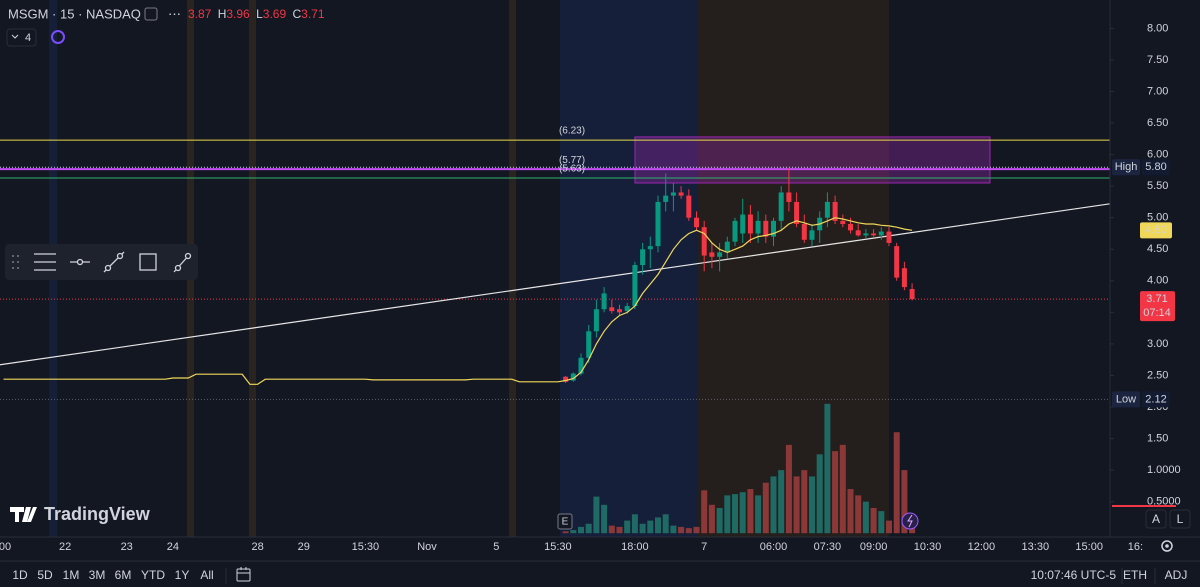 The height and width of the screenshot is (587, 1200). I want to click on y-tick-label: 7.00, so click(1157, 91).